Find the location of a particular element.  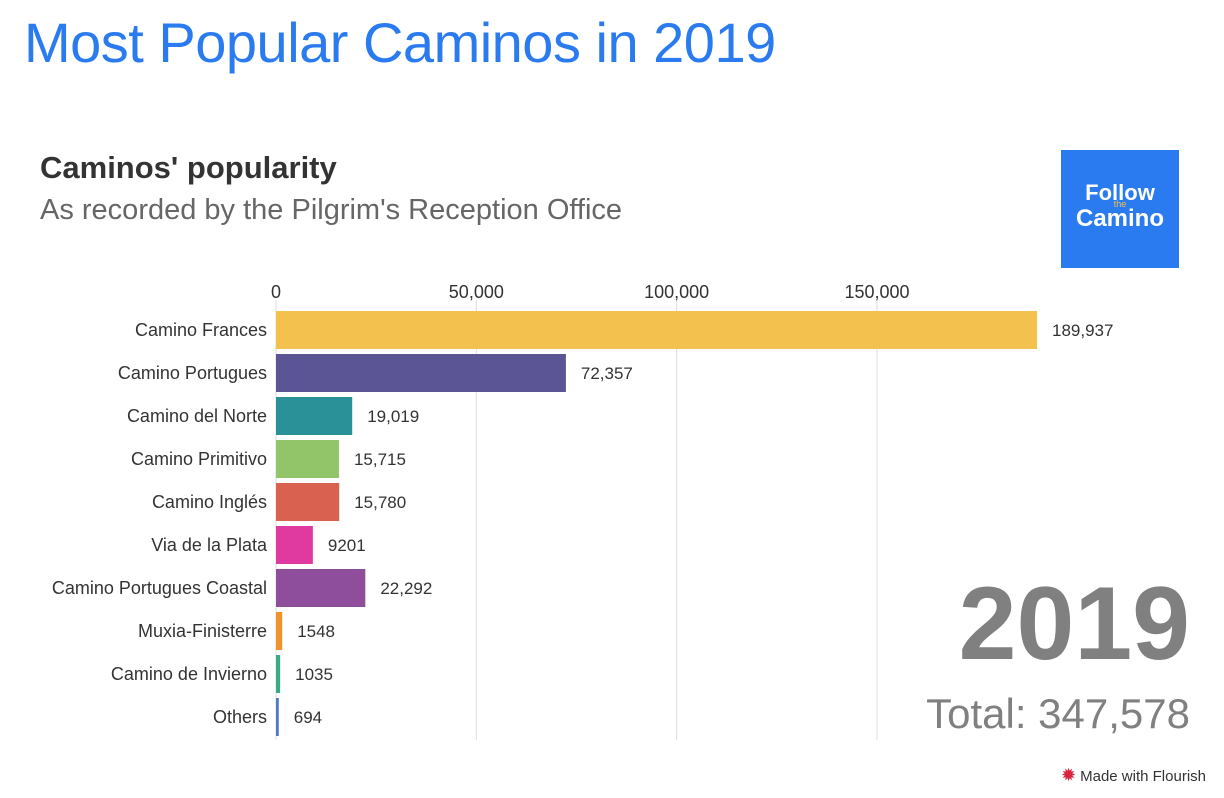

x-tick-label: 0 is located at coordinates (276, 292).